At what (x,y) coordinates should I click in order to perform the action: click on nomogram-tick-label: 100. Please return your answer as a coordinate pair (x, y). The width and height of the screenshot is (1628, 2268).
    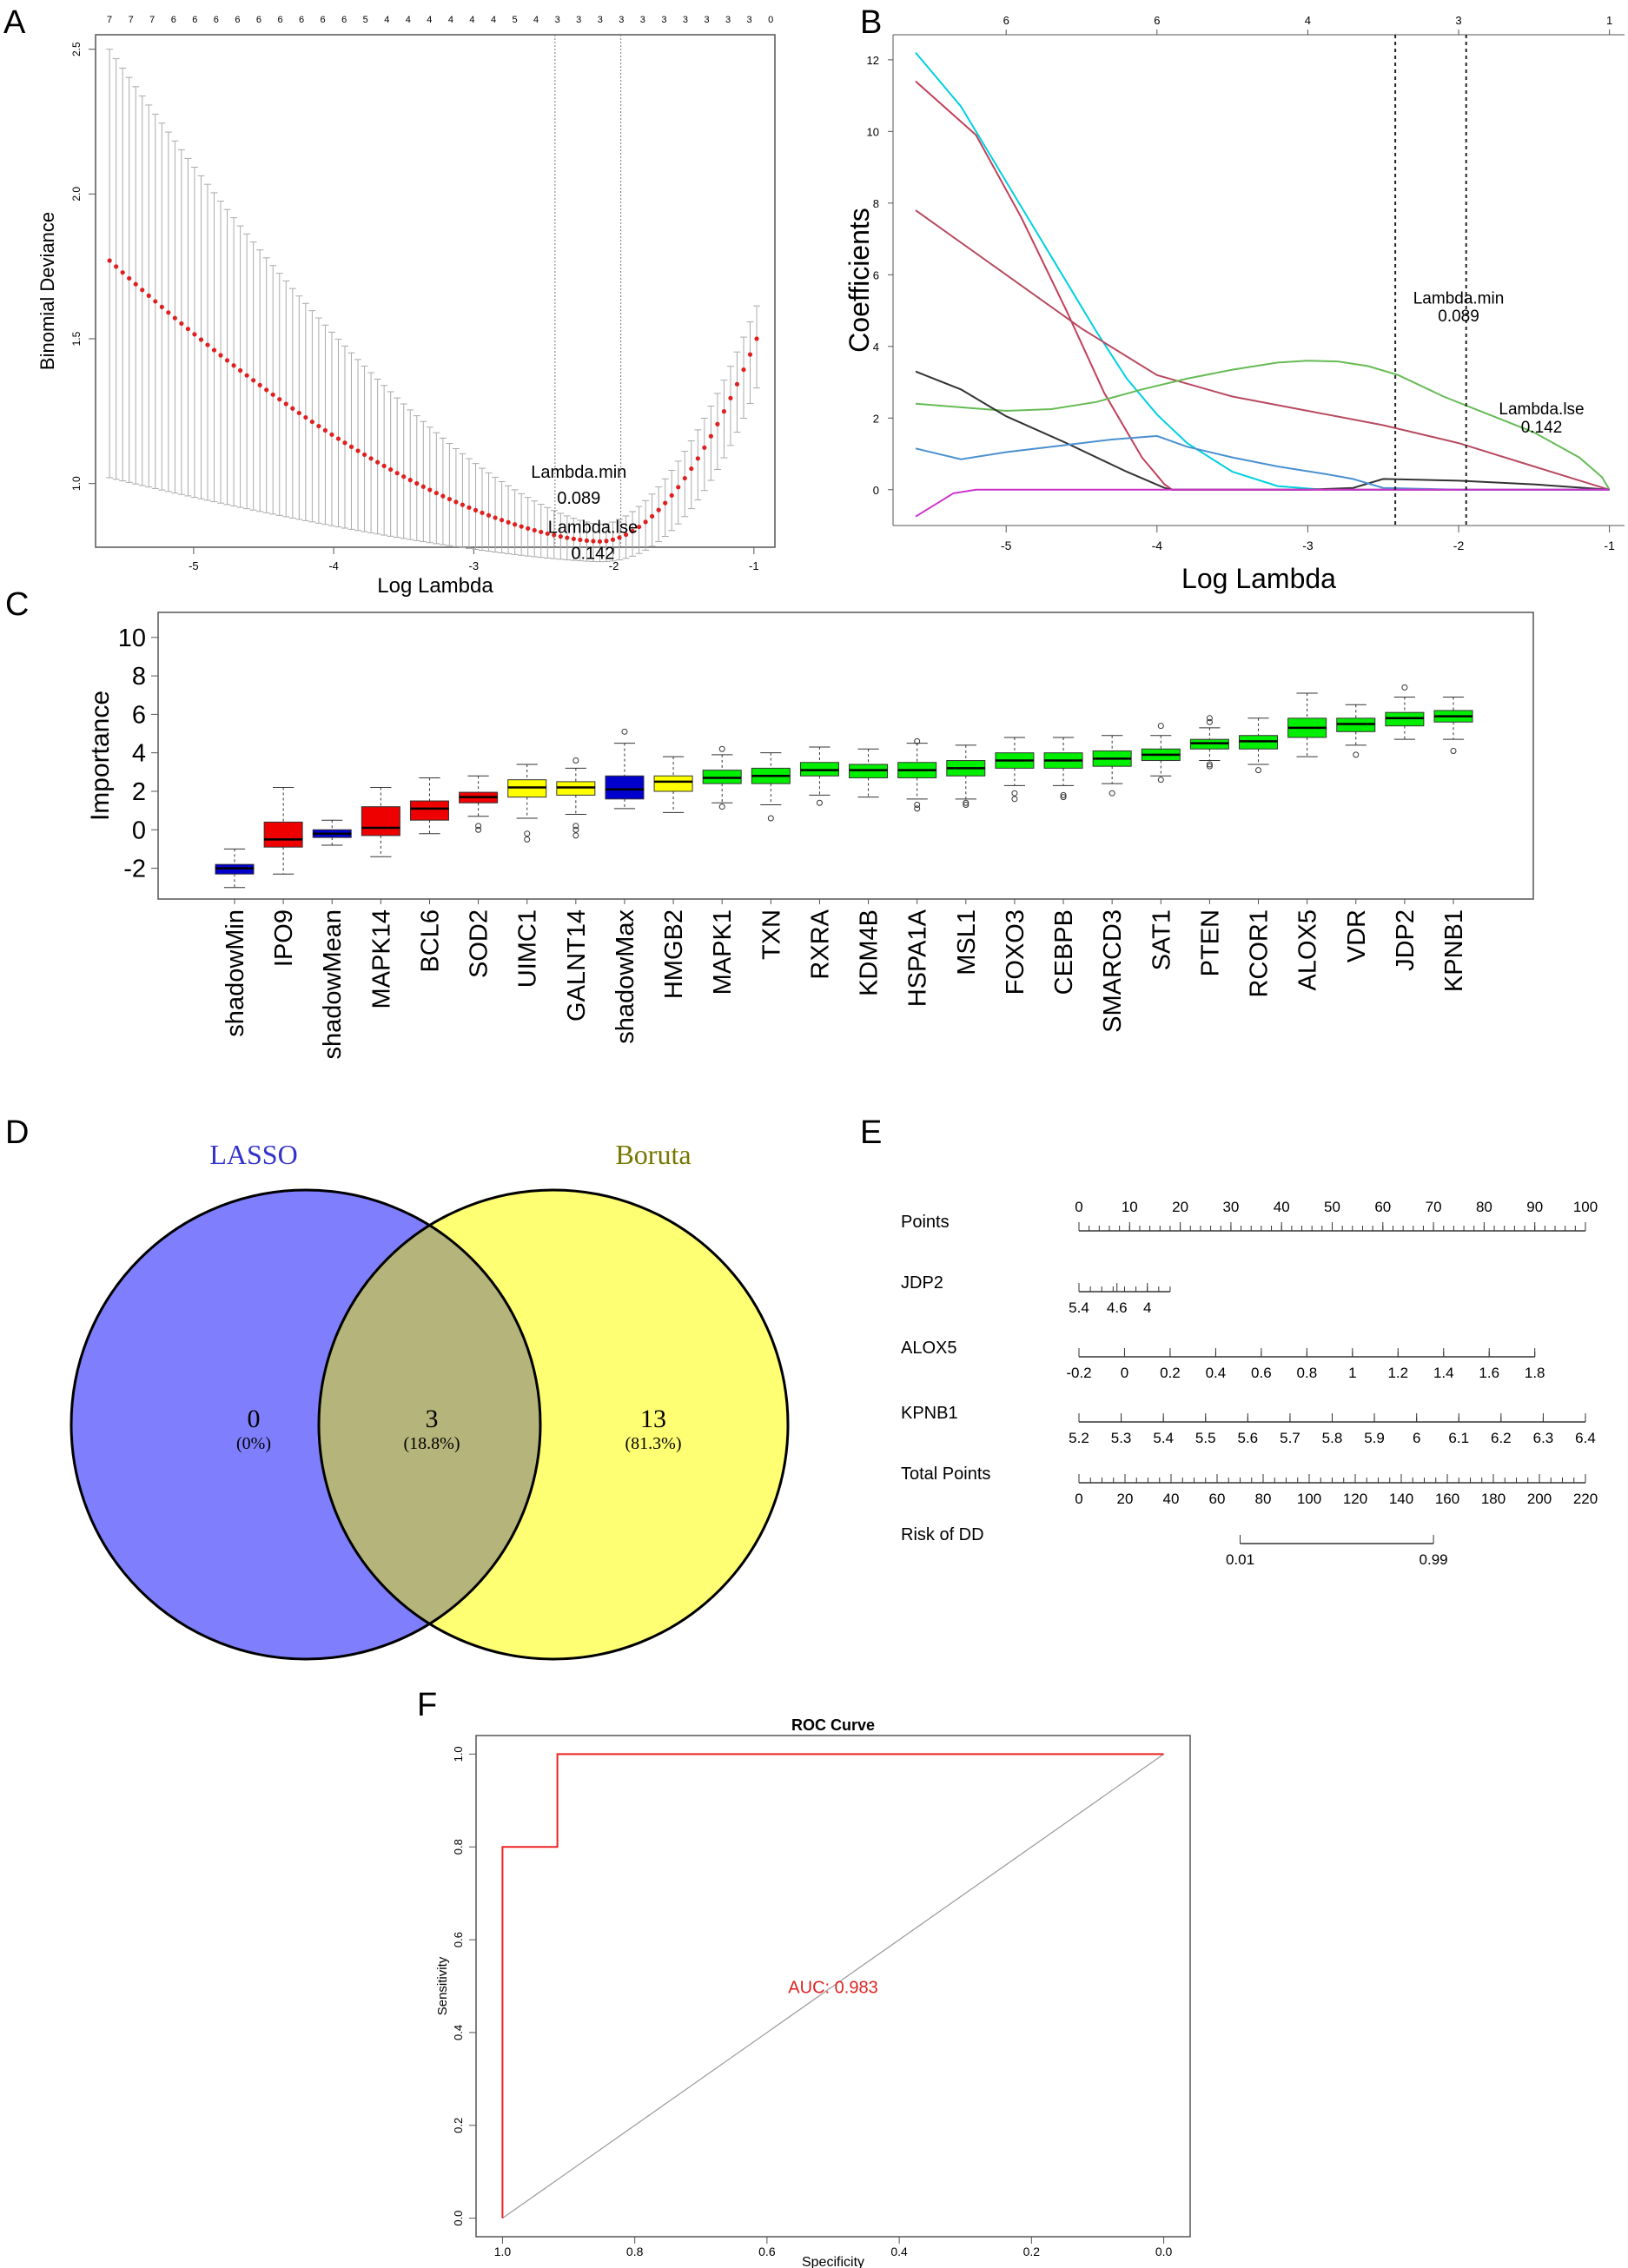
    Looking at the image, I should click on (1585, 1207).